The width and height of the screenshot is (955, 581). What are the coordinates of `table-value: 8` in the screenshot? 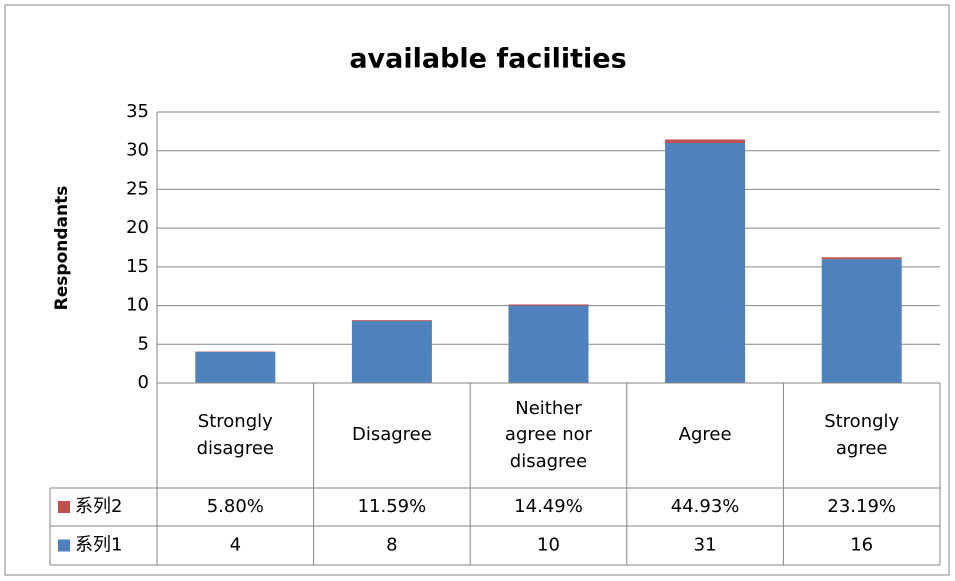 It's located at (391, 545).